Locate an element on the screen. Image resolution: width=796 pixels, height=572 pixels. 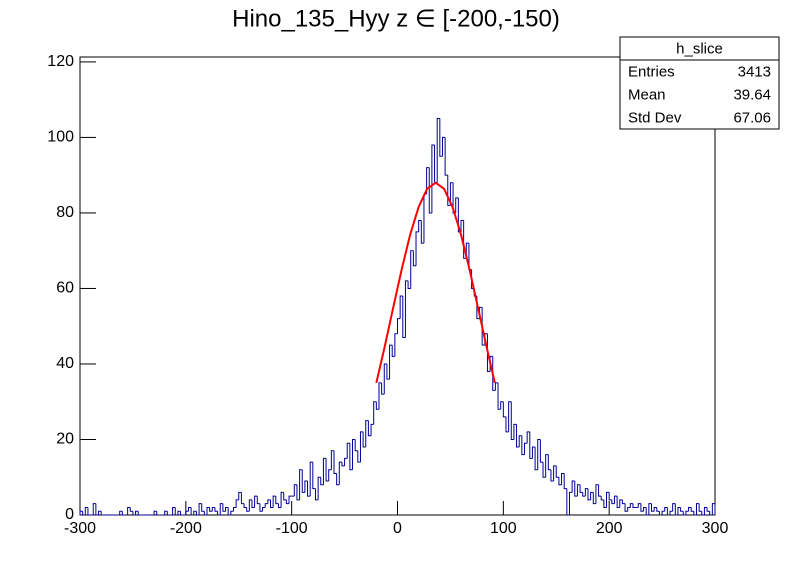
chart-title: Hino_135_Hyy z ∈ [-200,-150) is located at coordinates (396, 18).